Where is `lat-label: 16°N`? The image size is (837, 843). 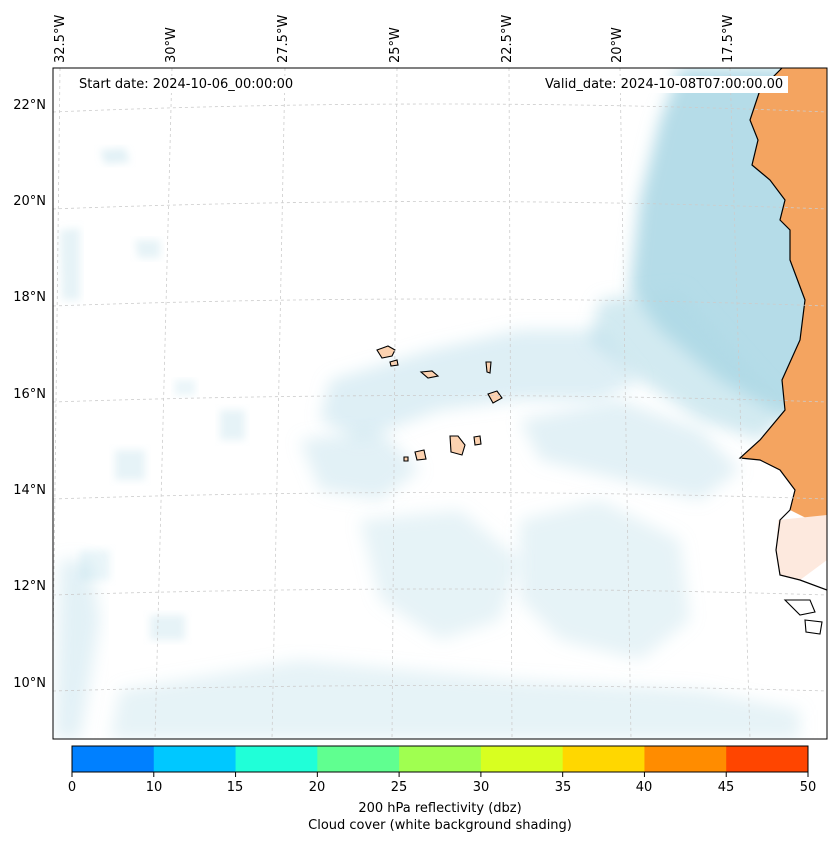 lat-label: 16°N is located at coordinates (29, 394).